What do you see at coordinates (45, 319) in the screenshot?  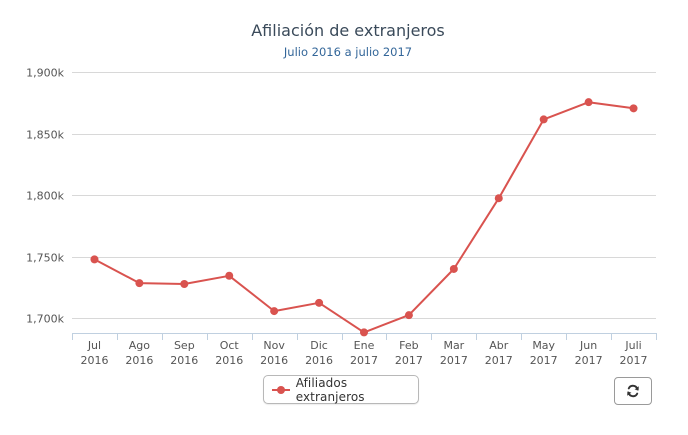 I see `y-tick-label: 1,700k` at bounding box center [45, 319].